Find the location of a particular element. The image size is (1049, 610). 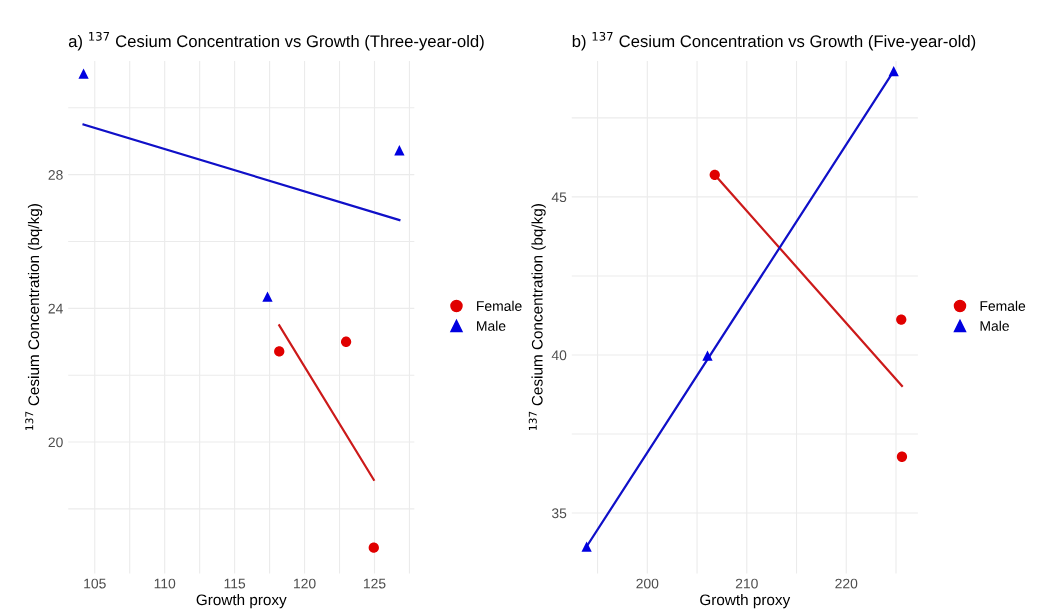

chart-title: b) $^{137}$ Cesium Concentration vs Growth (Five-year-old) is located at coordinates (774, 41).